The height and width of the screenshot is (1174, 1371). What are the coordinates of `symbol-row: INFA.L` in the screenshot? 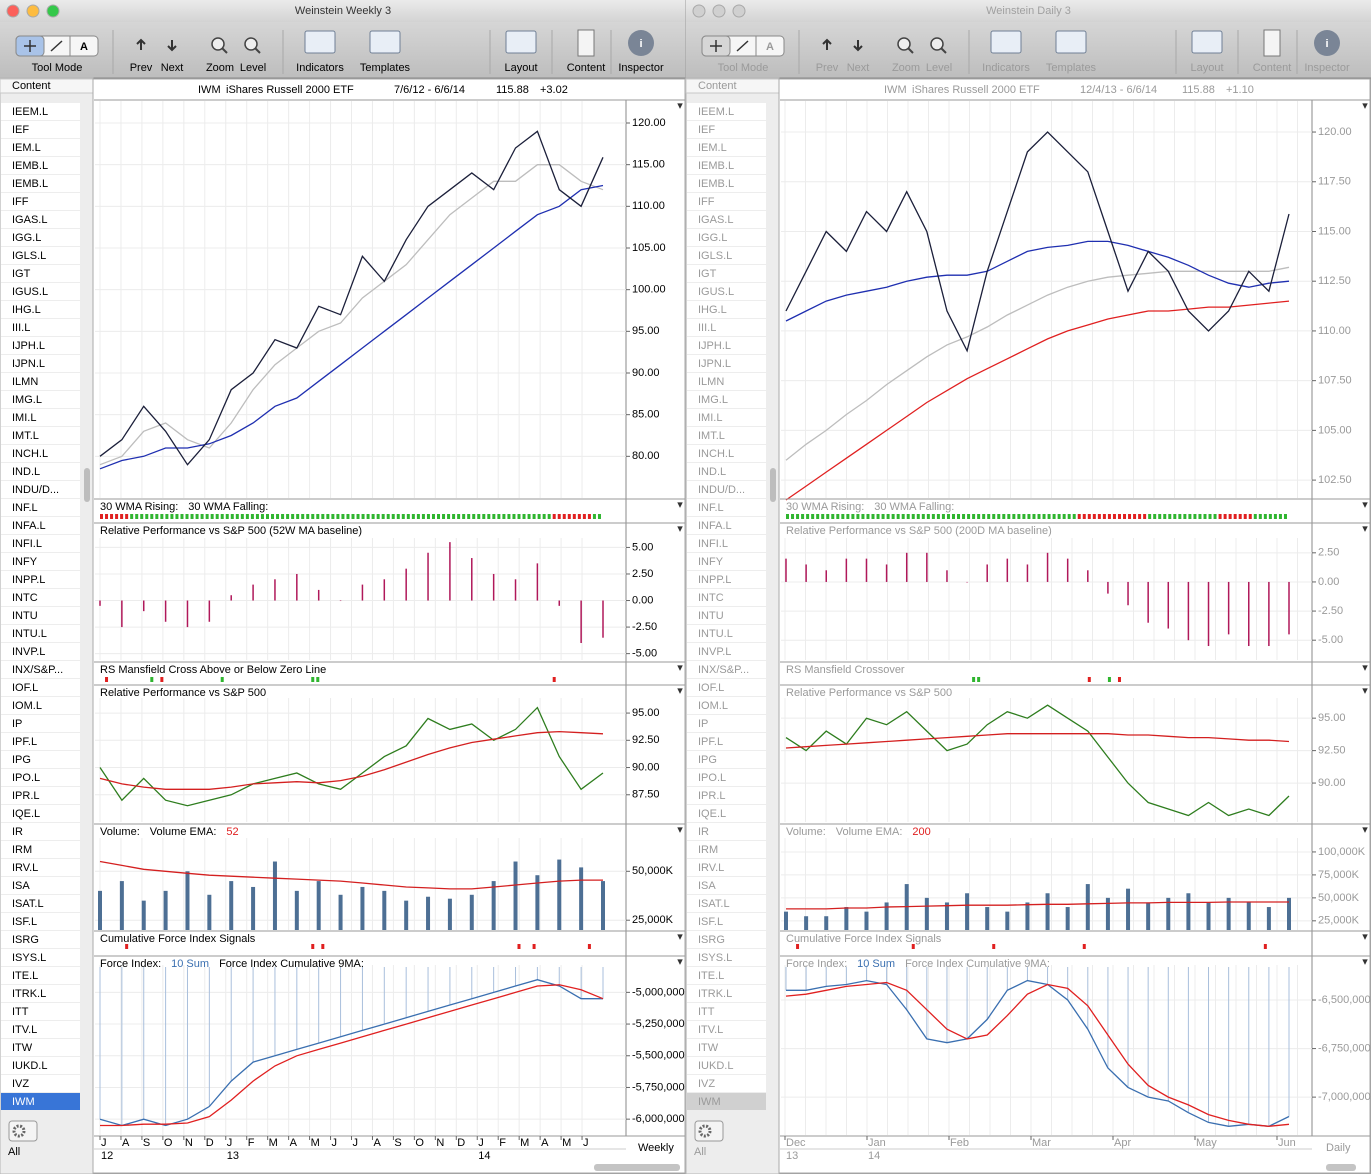 It's located at (40, 525).